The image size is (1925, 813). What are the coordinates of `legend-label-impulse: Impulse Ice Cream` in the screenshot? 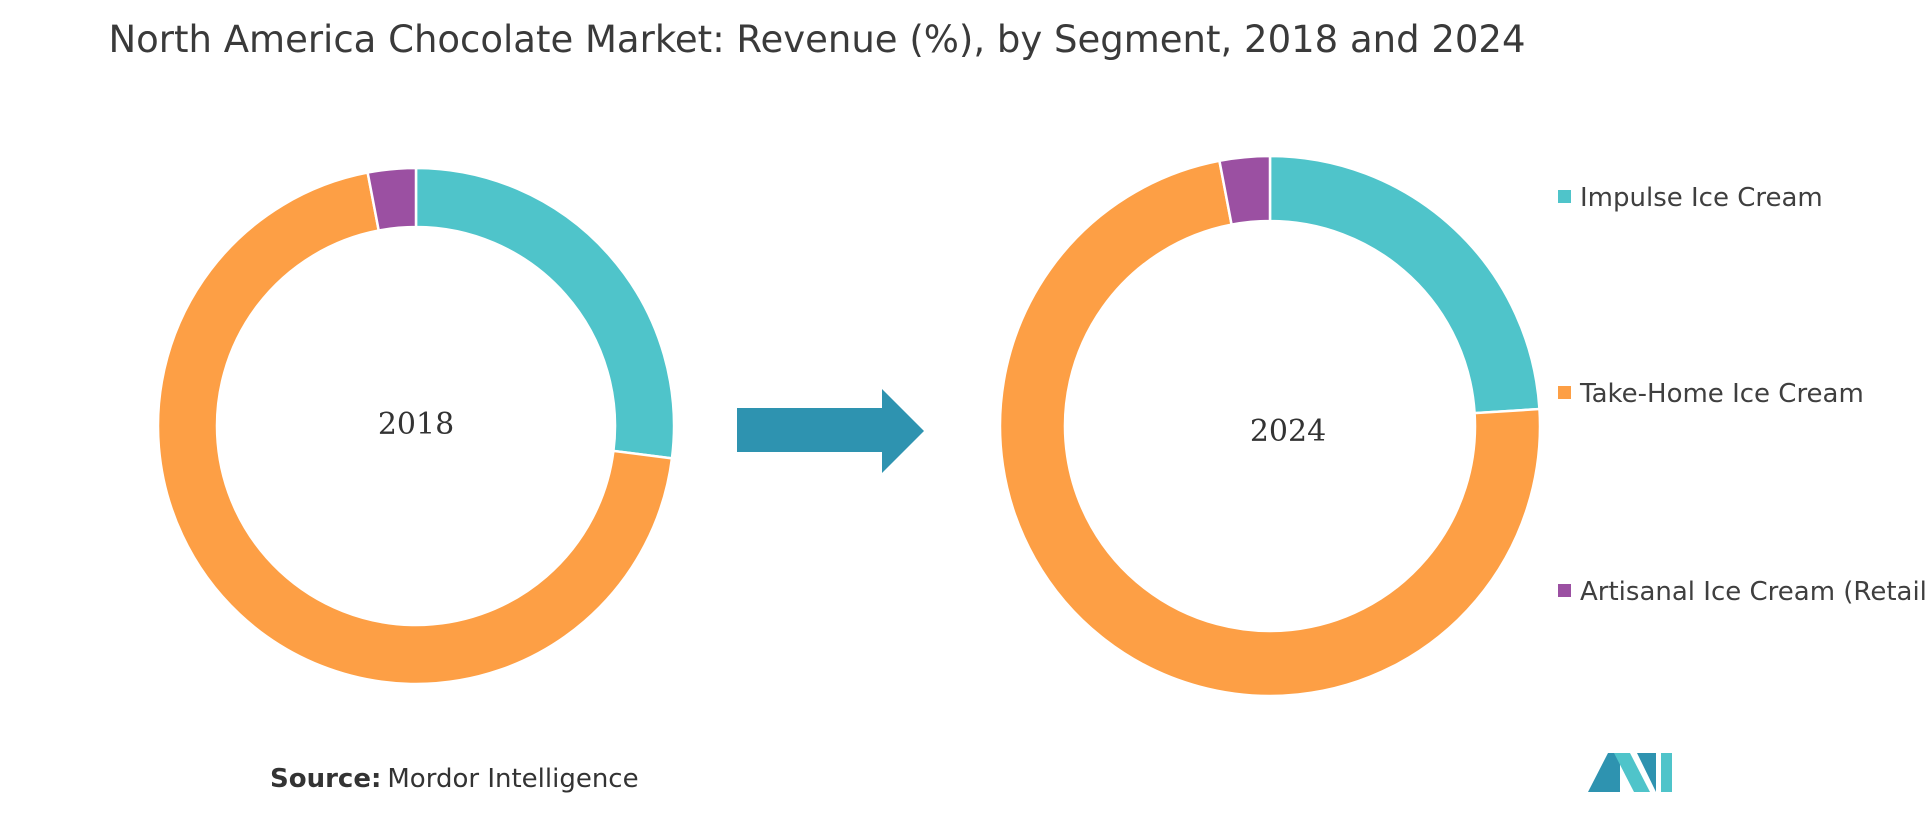 It's located at (1701, 198).